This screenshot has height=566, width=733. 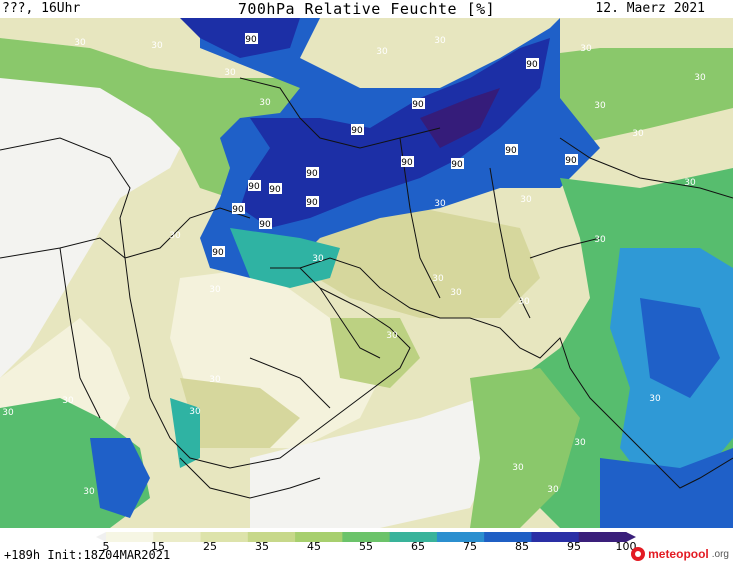 What do you see at coordinates (420, 263) in the screenshot?
I see `olive-patch-iran` at bounding box center [420, 263].